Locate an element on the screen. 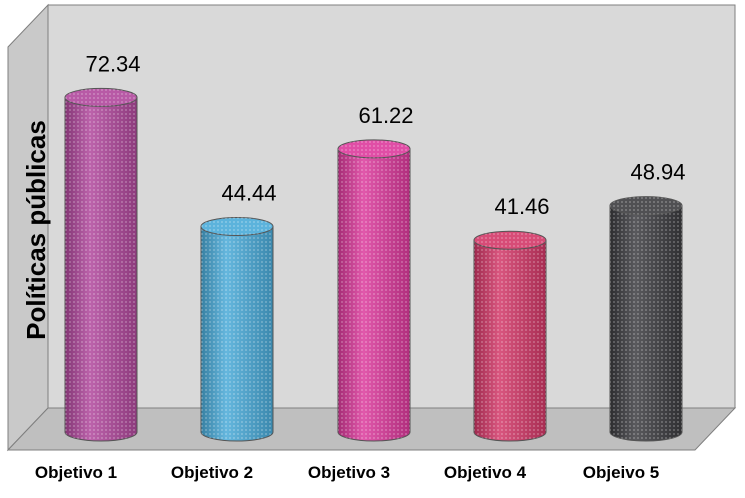 The height and width of the screenshot is (498, 745). value-label-2: 44.44 is located at coordinates (248, 192).